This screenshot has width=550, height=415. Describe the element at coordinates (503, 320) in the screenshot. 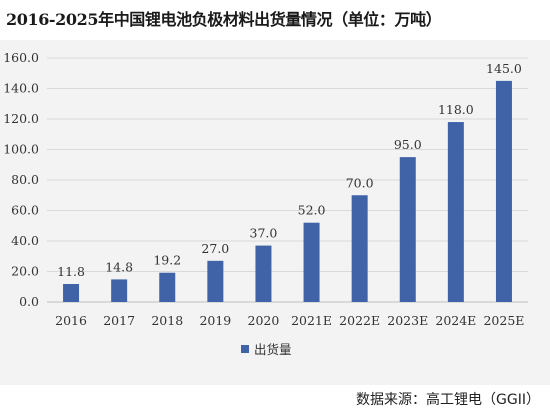

I see `x-tick-label: 2025E` at that location.